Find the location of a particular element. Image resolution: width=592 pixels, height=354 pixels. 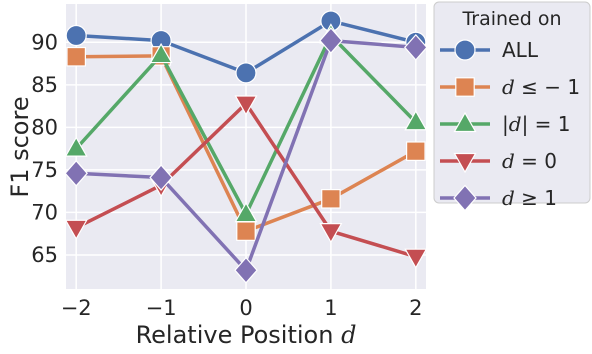

legend-item-zero: d = 0 is located at coordinates (498, 161).